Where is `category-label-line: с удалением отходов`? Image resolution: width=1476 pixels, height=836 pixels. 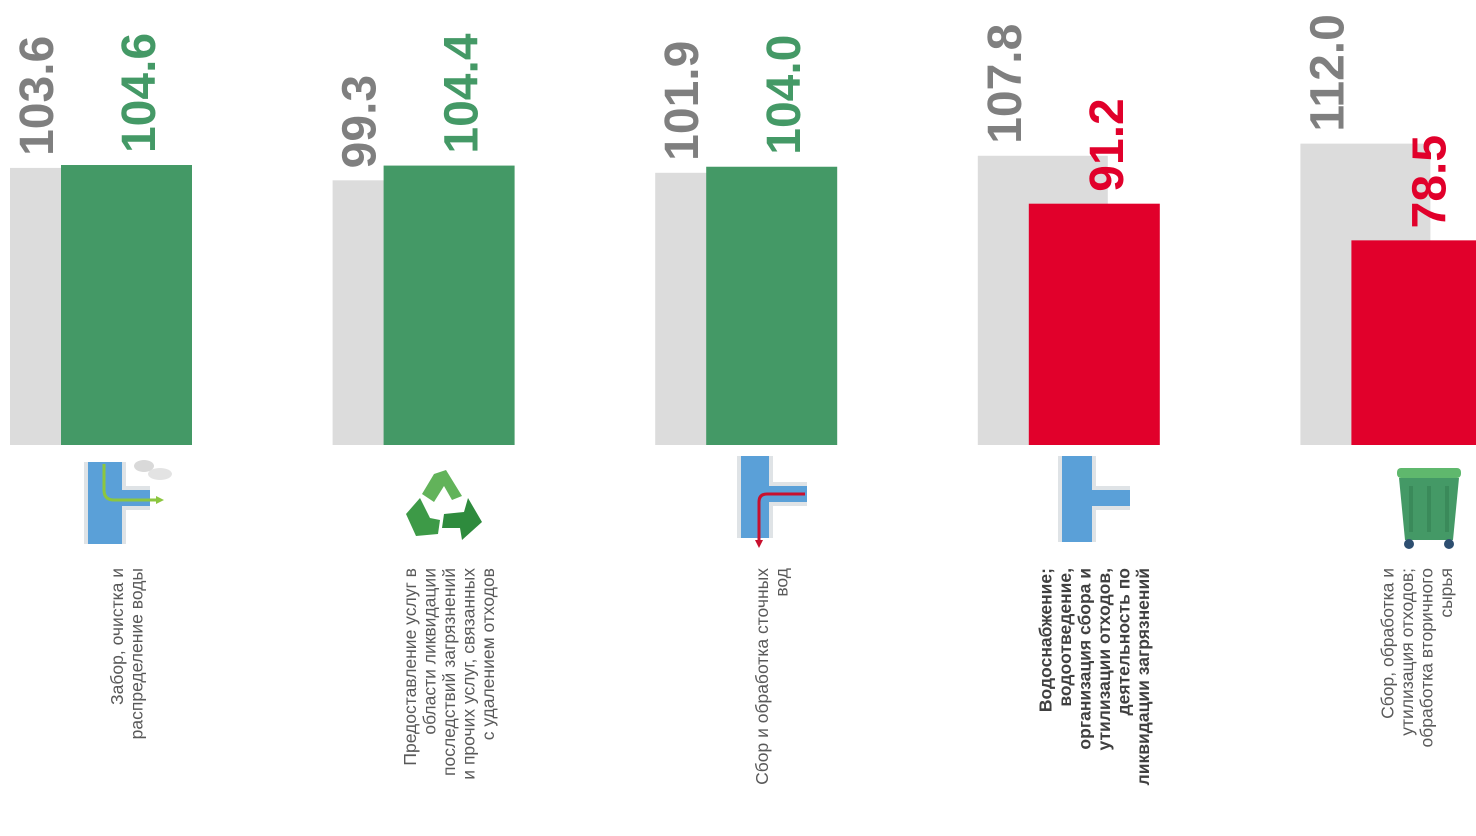 category-label-line: с удалением отходов is located at coordinates (488, 654).